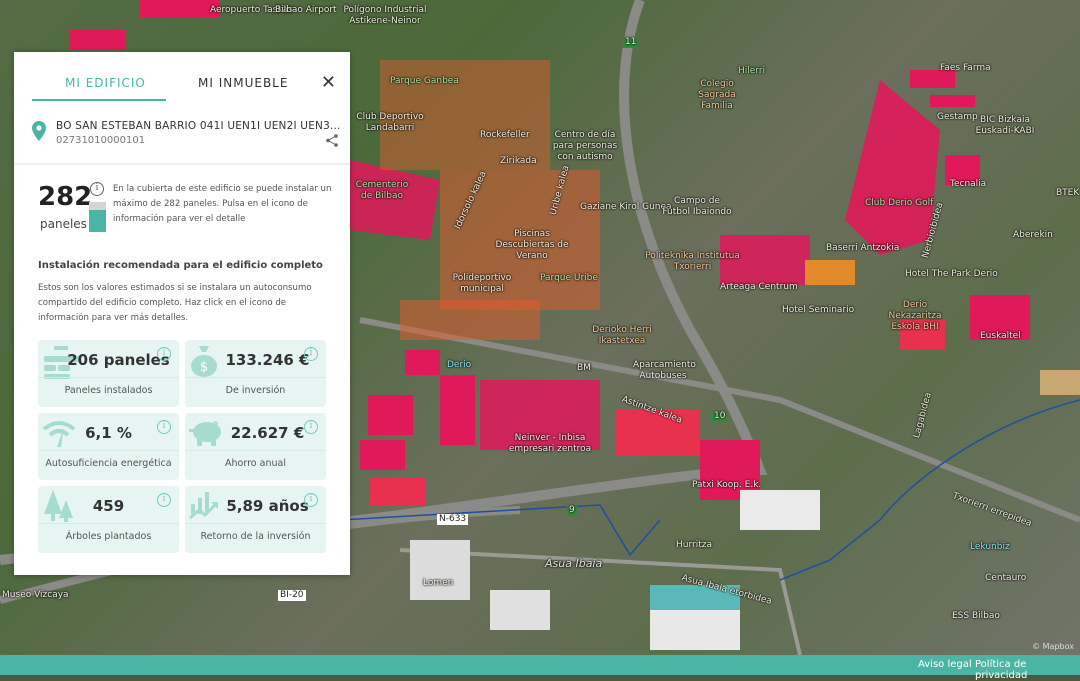 This screenshot has width=1080, height=681. Describe the element at coordinates (108, 446) in the screenshot. I see `card-self-sufficiency: 6,1 % i Autosuficiencia energética` at that location.